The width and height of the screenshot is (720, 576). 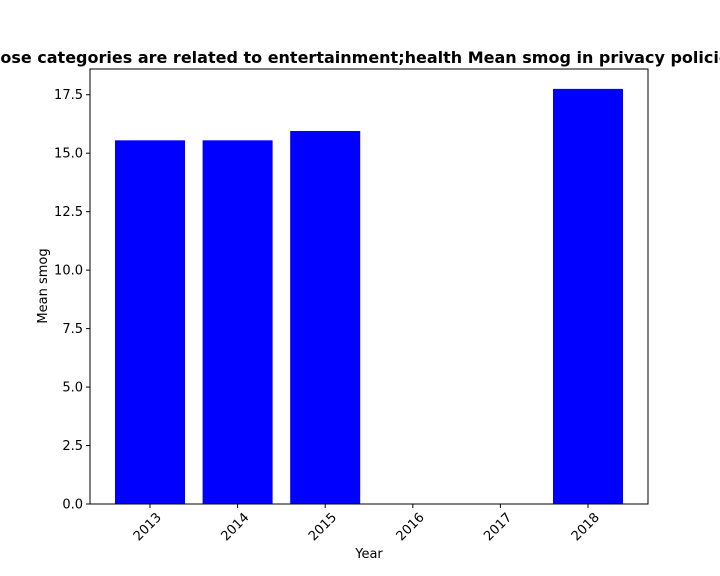 What do you see at coordinates (43, 285) in the screenshot?
I see `y-axis-label: Mean smog` at bounding box center [43, 285].